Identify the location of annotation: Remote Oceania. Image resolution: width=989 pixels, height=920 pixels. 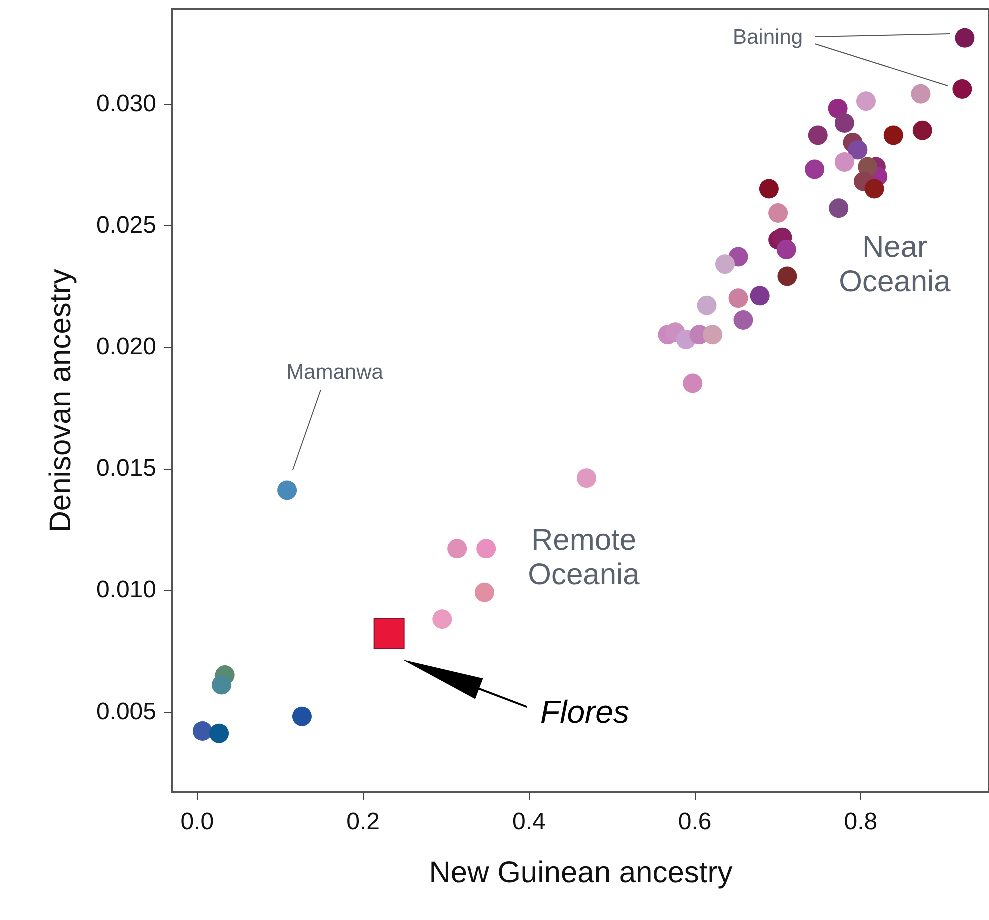
(584, 558).